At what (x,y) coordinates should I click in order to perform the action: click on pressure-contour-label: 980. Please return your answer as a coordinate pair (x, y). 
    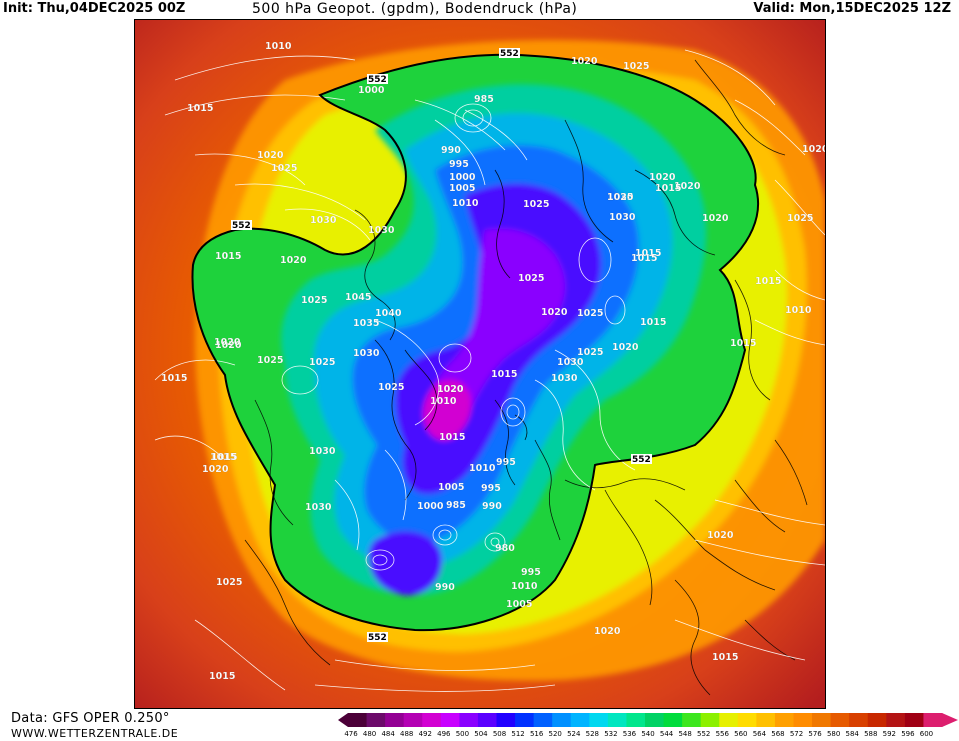
    Looking at the image, I should click on (505, 548).